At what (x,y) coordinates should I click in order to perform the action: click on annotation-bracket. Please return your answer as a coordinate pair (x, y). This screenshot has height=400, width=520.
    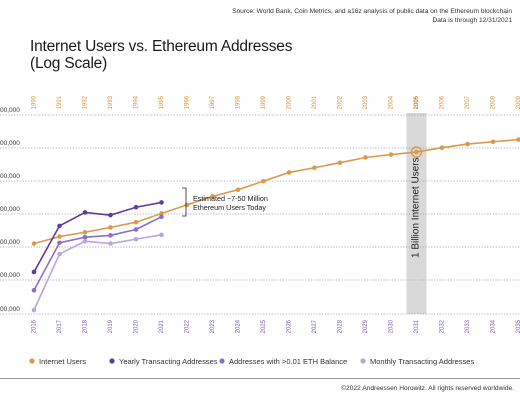
    Looking at the image, I should click on (184, 202).